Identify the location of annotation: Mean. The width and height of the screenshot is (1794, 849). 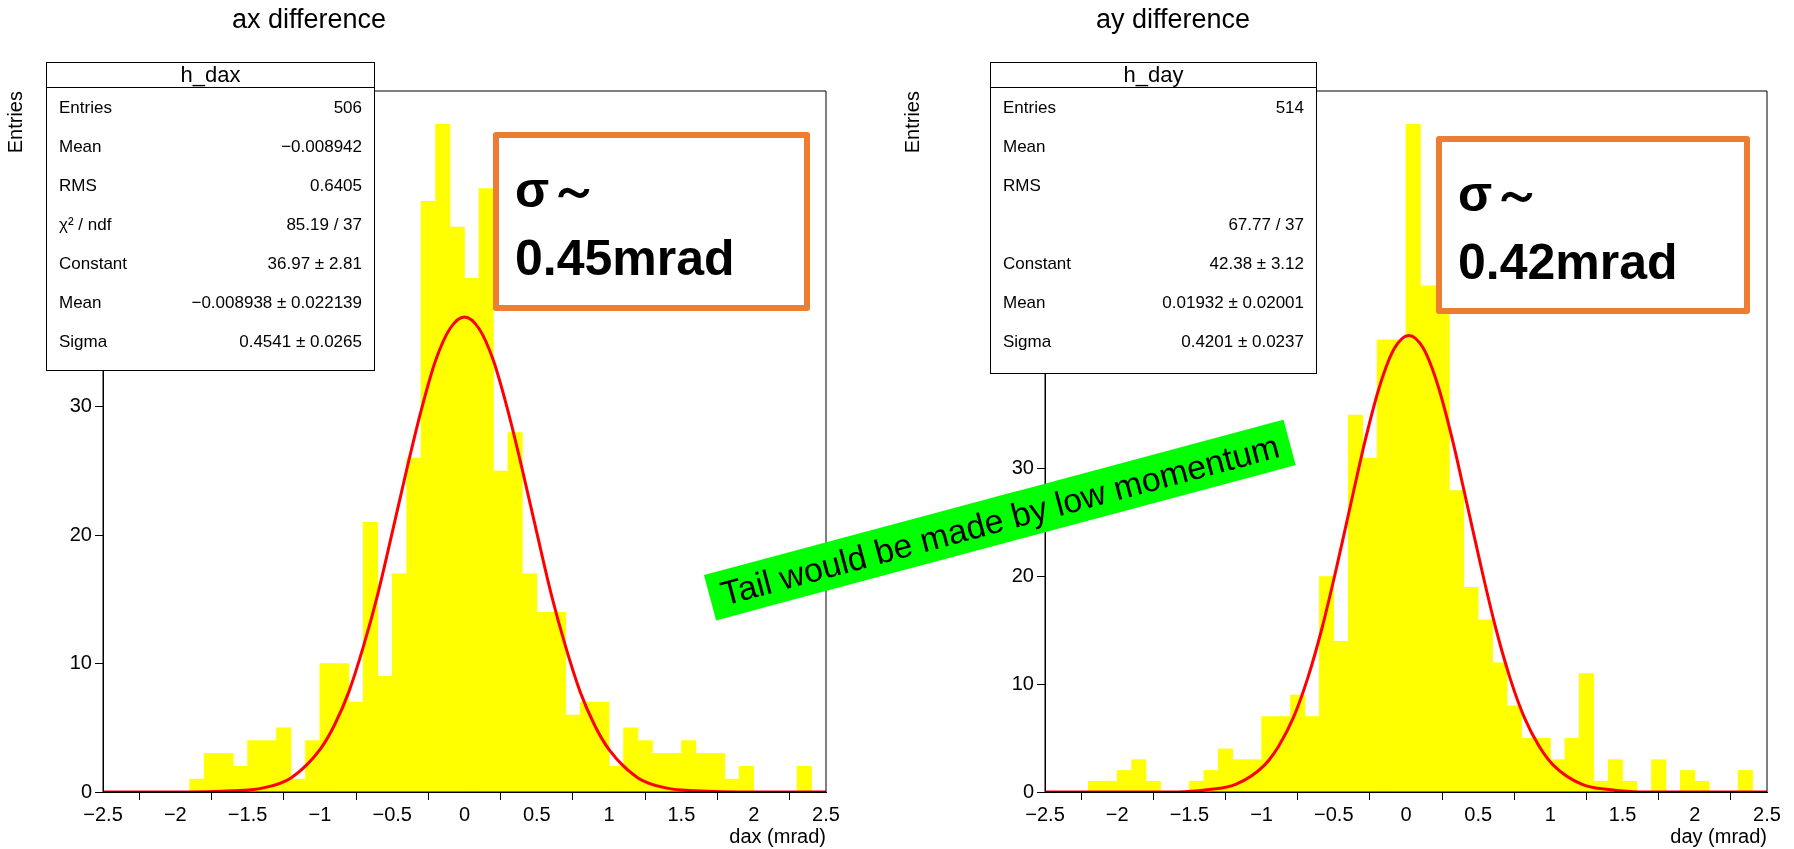
(1024, 146).